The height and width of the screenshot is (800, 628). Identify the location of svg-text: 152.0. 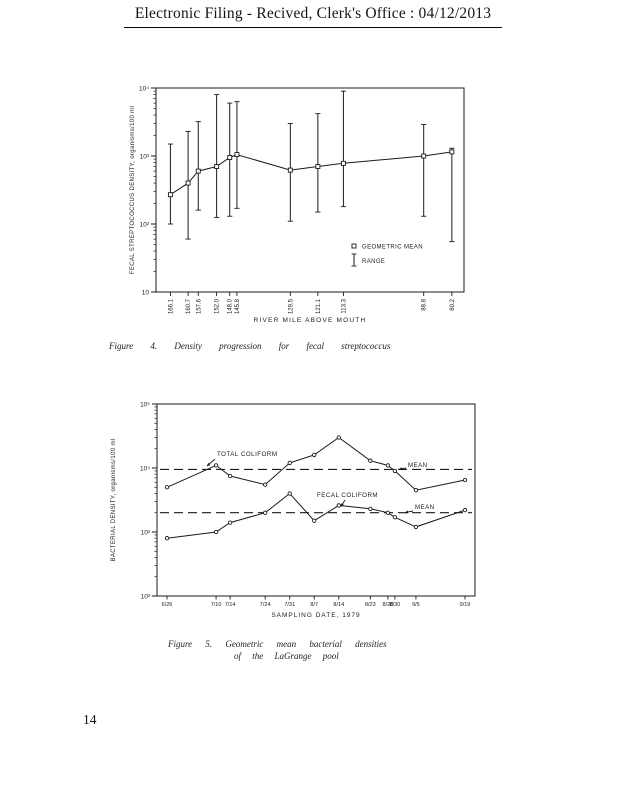
(218, 306).